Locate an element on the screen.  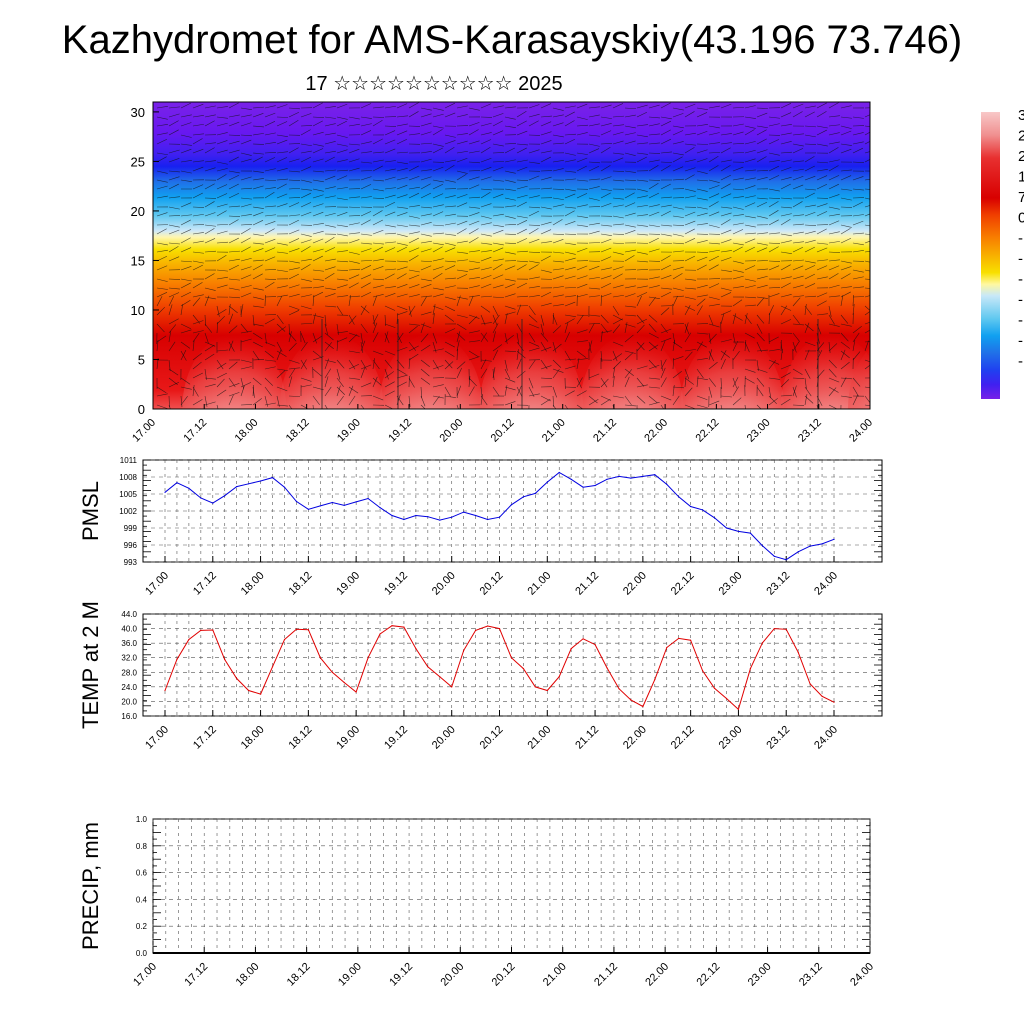
section-y-tick-label: 30 is located at coordinates (138, 112).